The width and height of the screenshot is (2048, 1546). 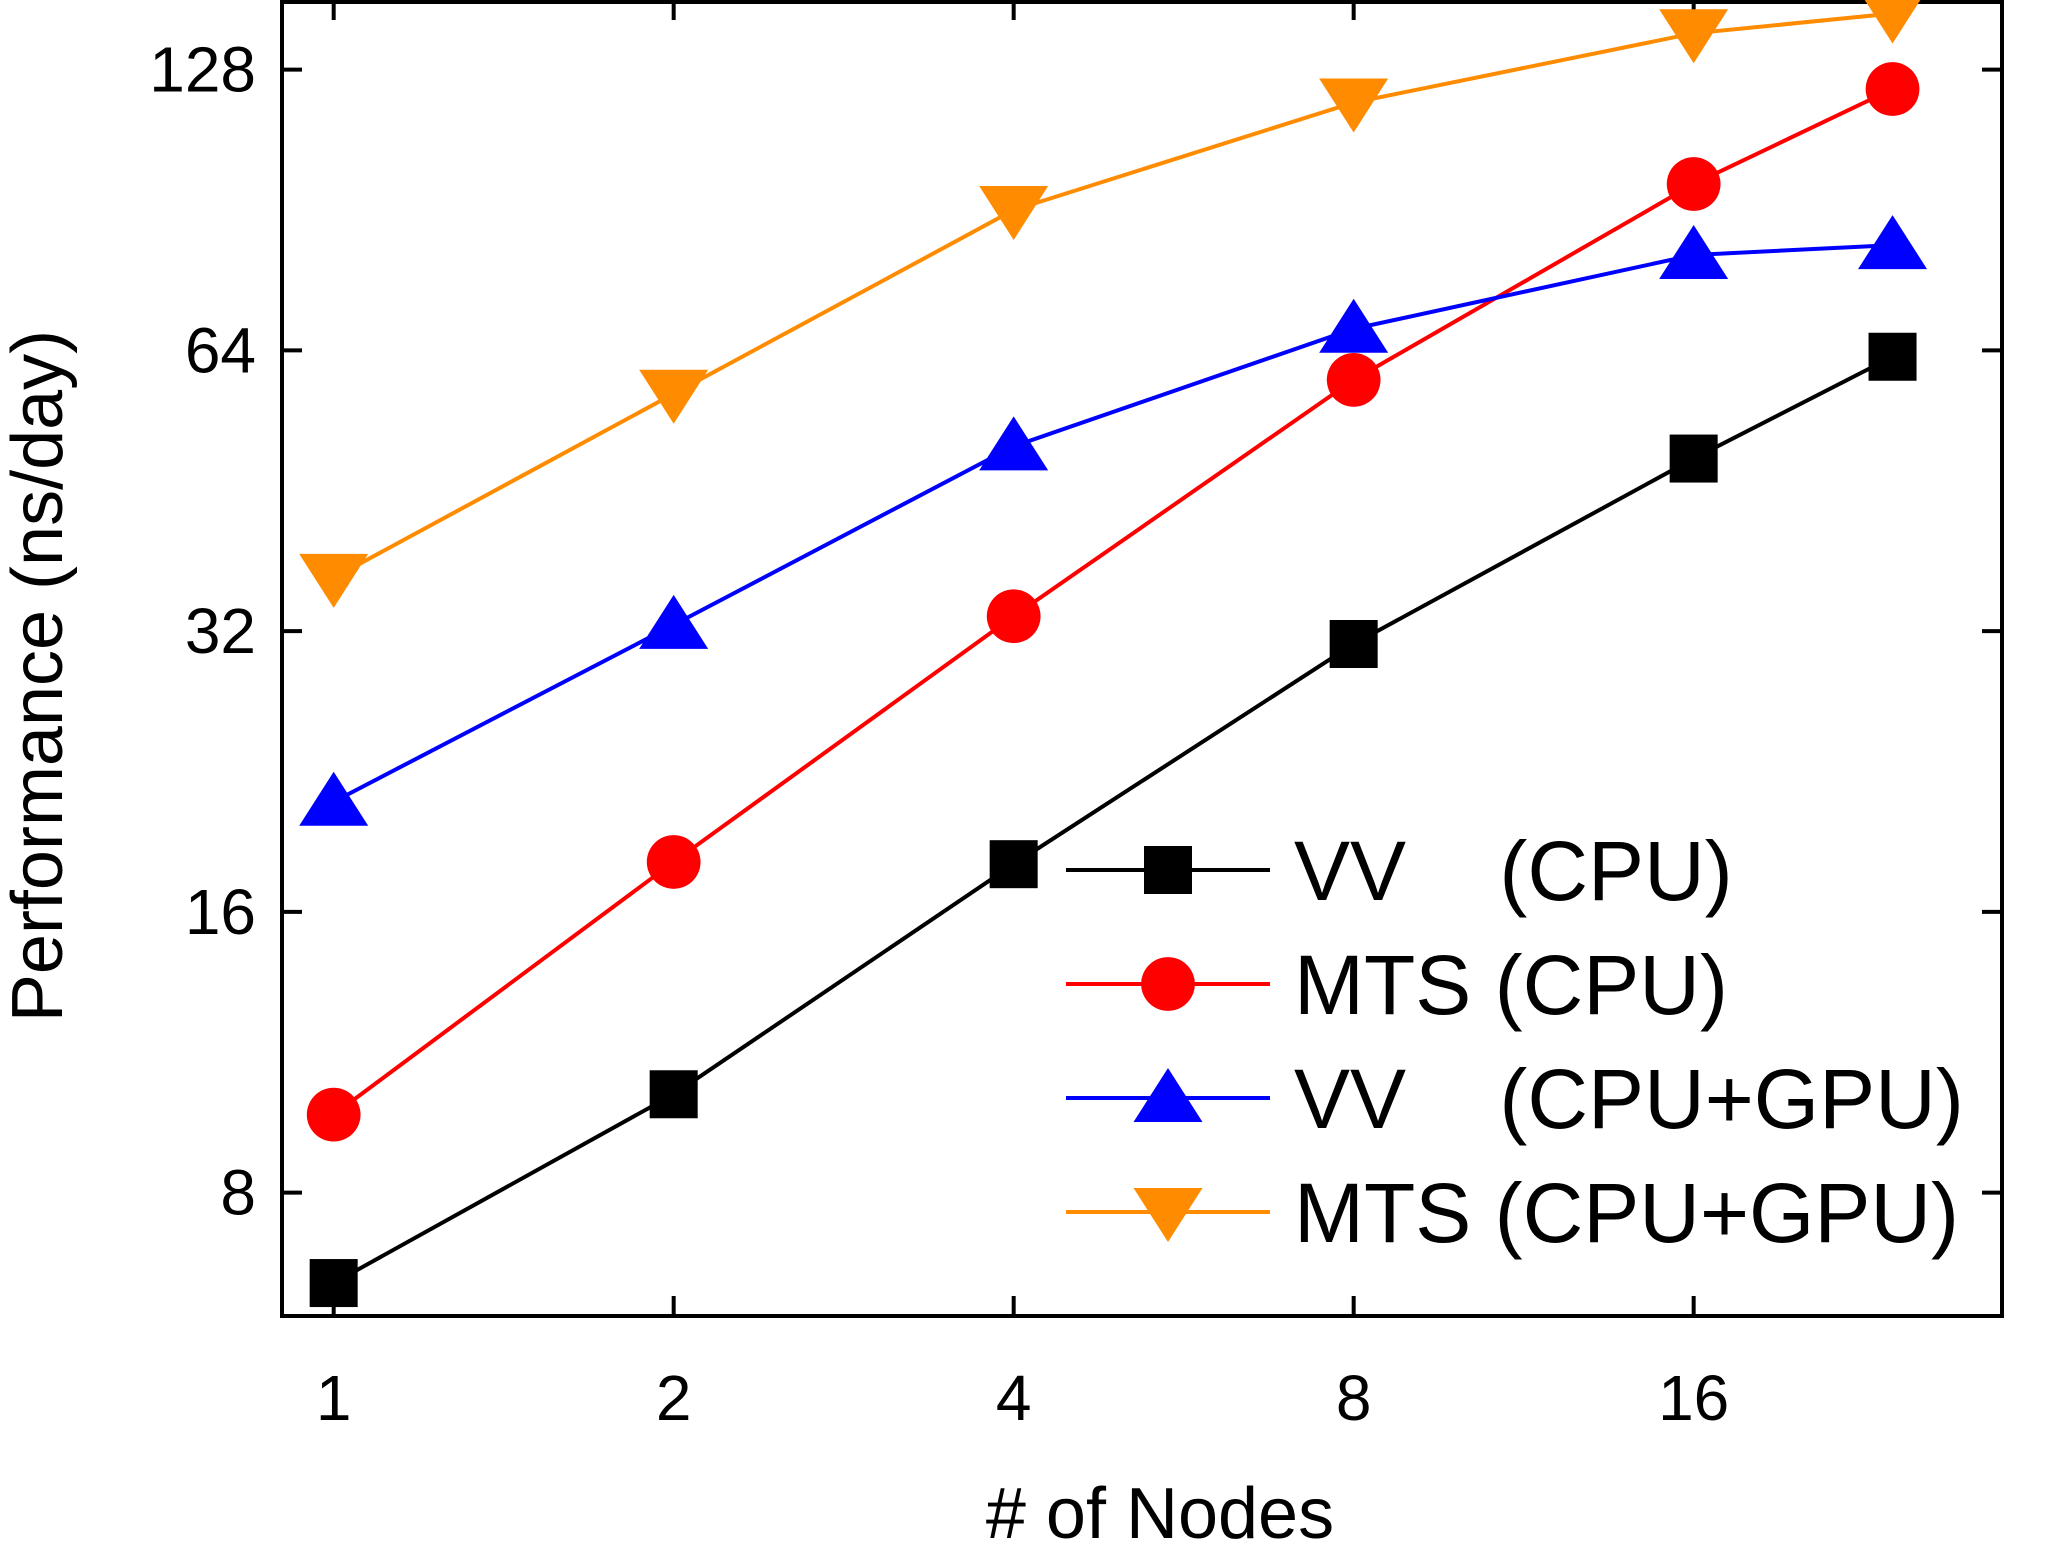 What do you see at coordinates (1693, 1398) in the screenshot?
I see `x-tick-label: 16` at bounding box center [1693, 1398].